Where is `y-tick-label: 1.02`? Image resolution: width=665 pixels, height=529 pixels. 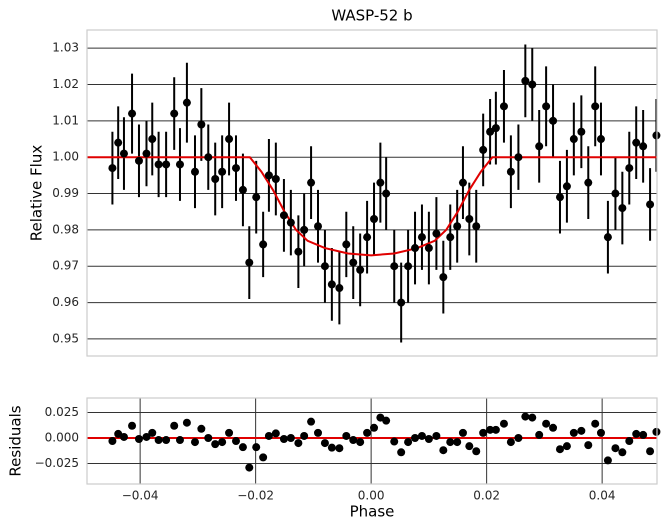 y-tick-label: 1.02 is located at coordinates (65, 84).